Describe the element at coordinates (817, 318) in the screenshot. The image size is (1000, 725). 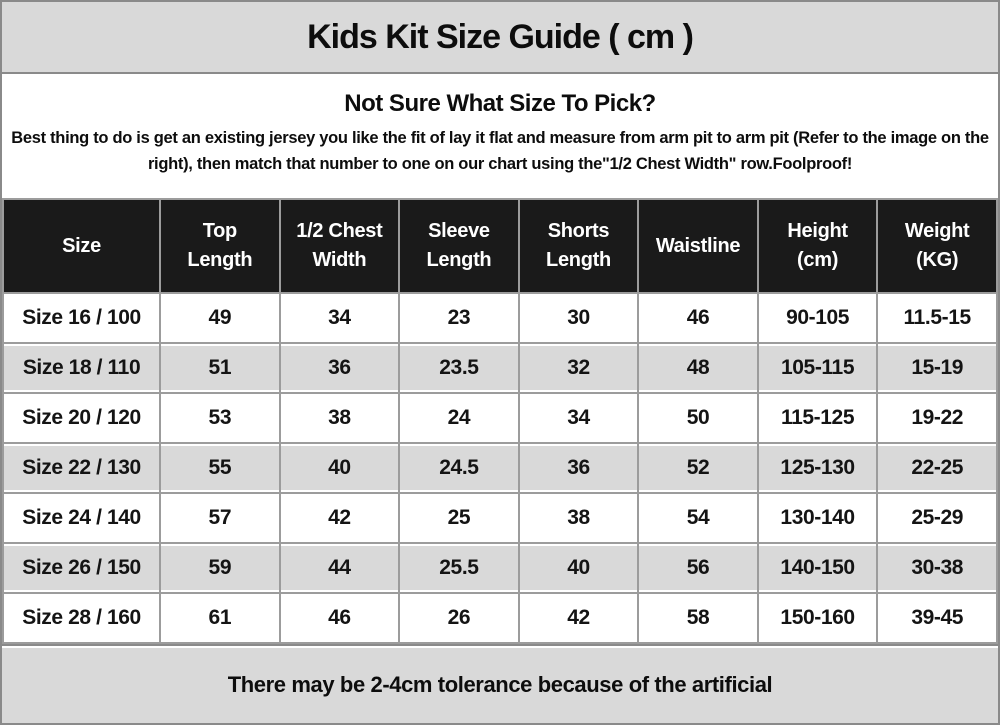
I see `cell-height: 90-105` at that location.